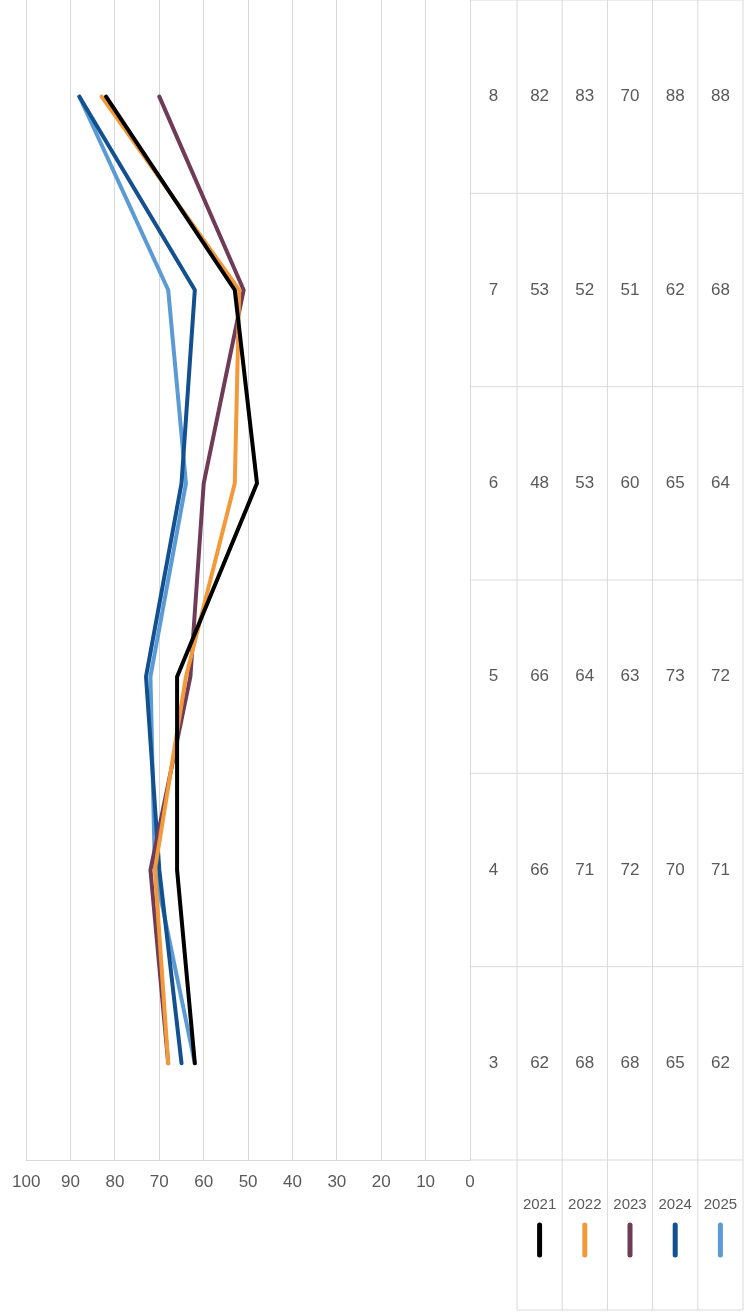  I want to click on y-tick-label: 8, so click(493, 96).